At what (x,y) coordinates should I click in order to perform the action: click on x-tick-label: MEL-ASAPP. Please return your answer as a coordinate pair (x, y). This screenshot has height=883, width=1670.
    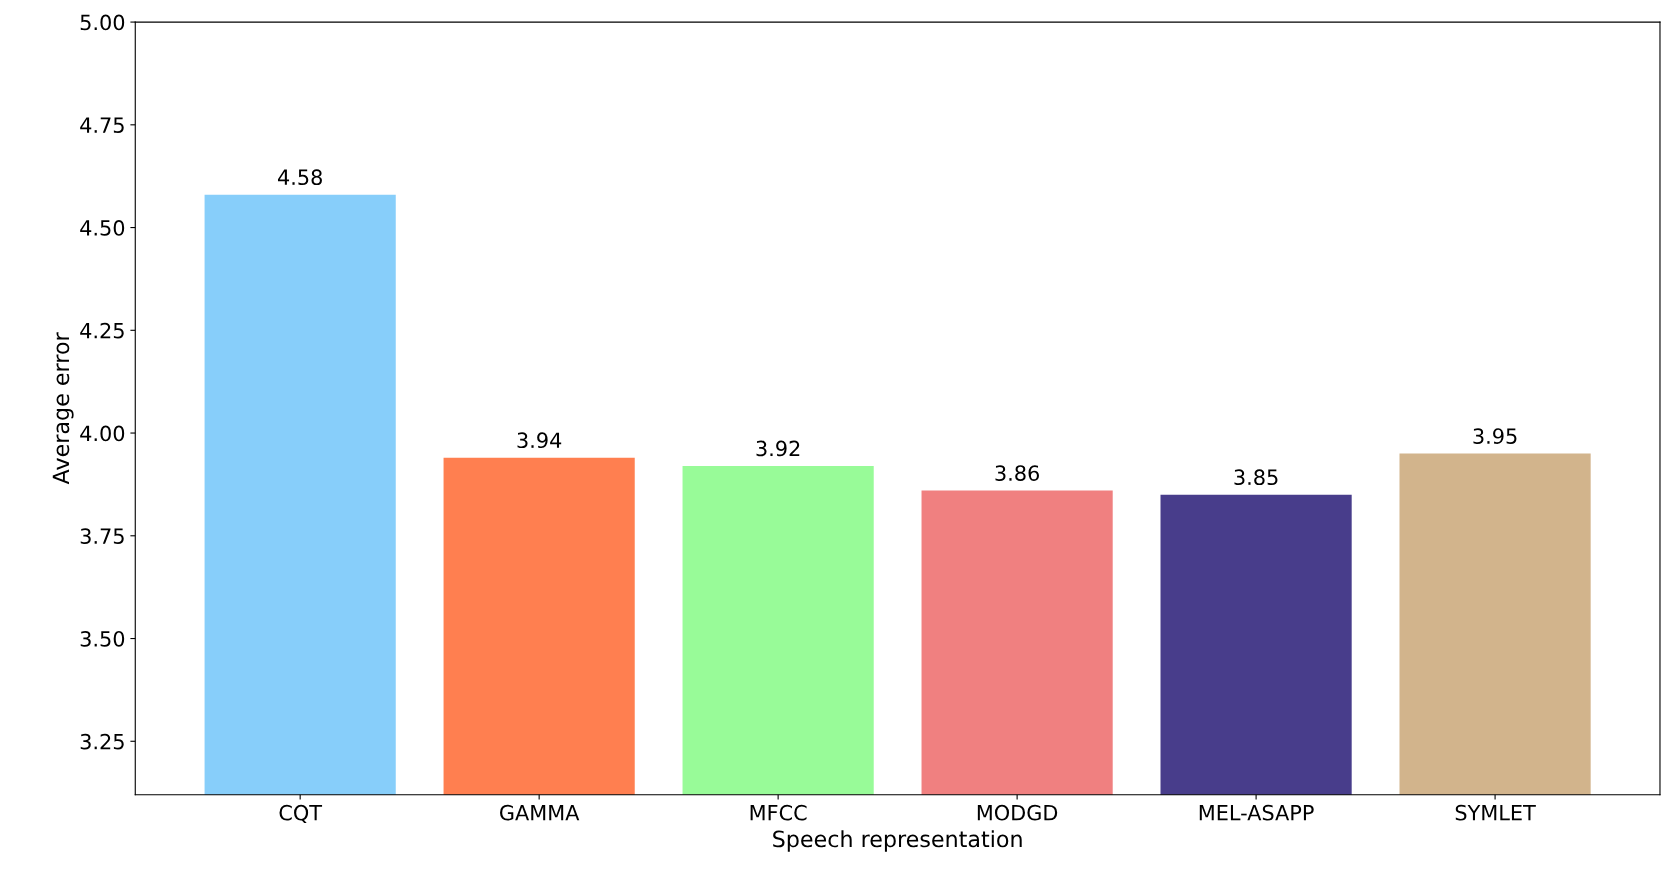
    Looking at the image, I should click on (1256, 812).